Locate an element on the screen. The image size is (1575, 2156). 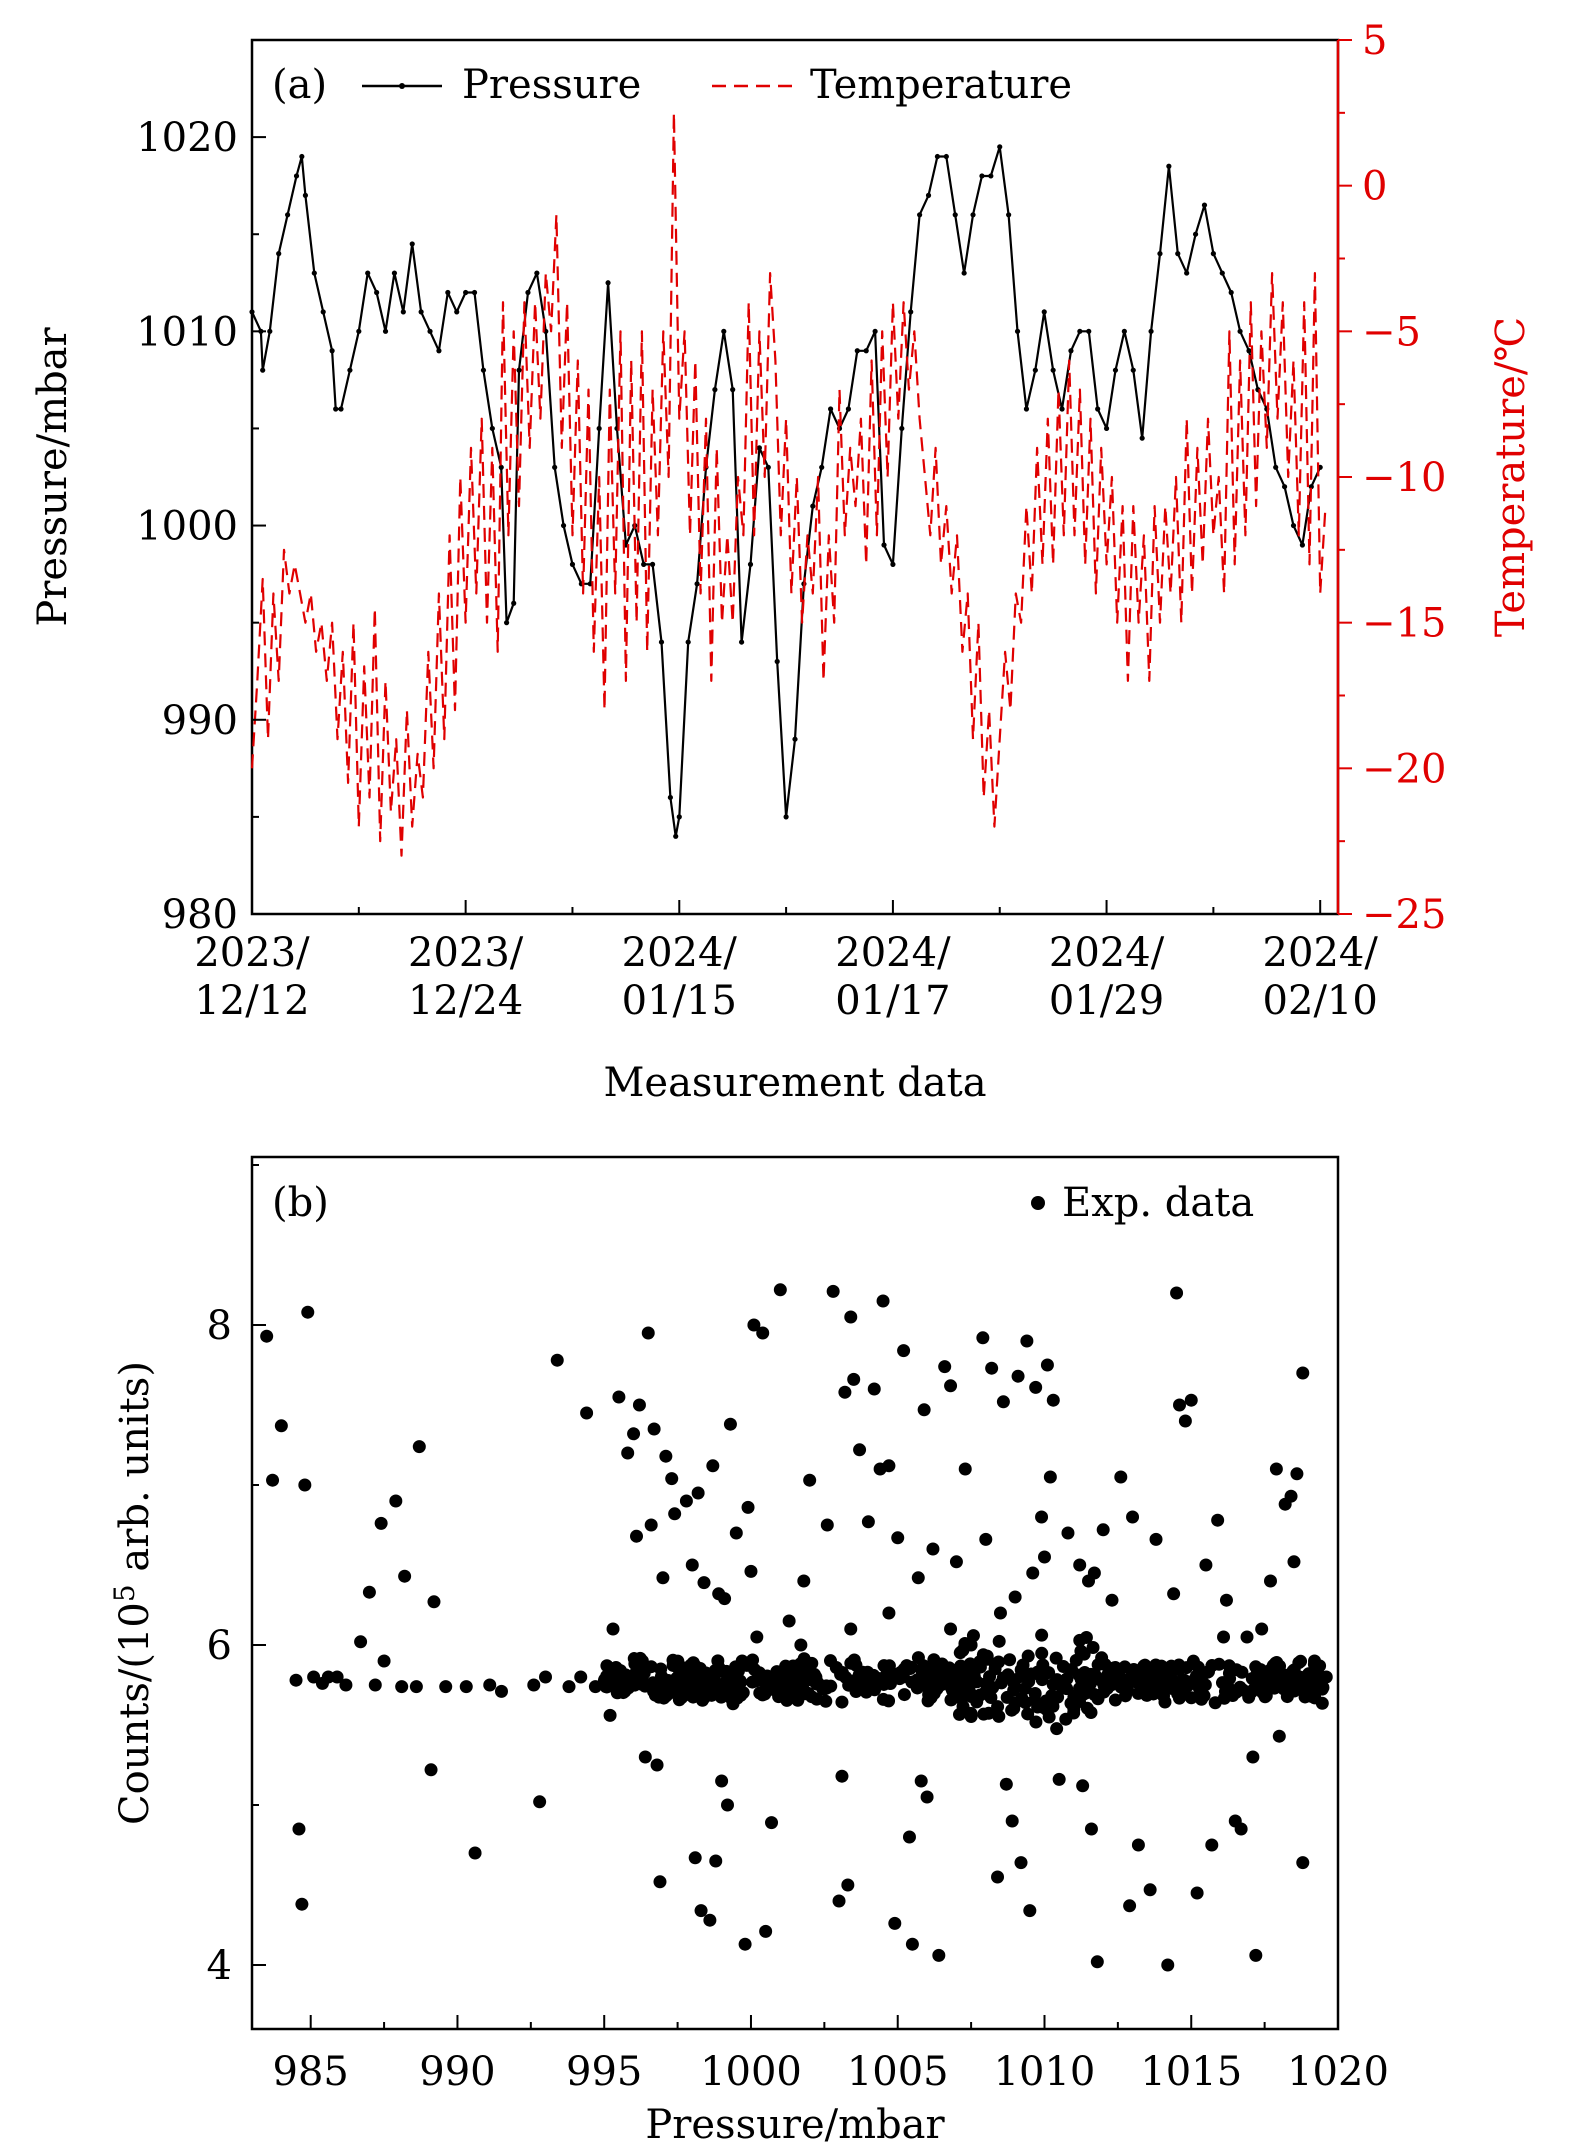
y-tick-label: 980 is located at coordinates (200, 915).